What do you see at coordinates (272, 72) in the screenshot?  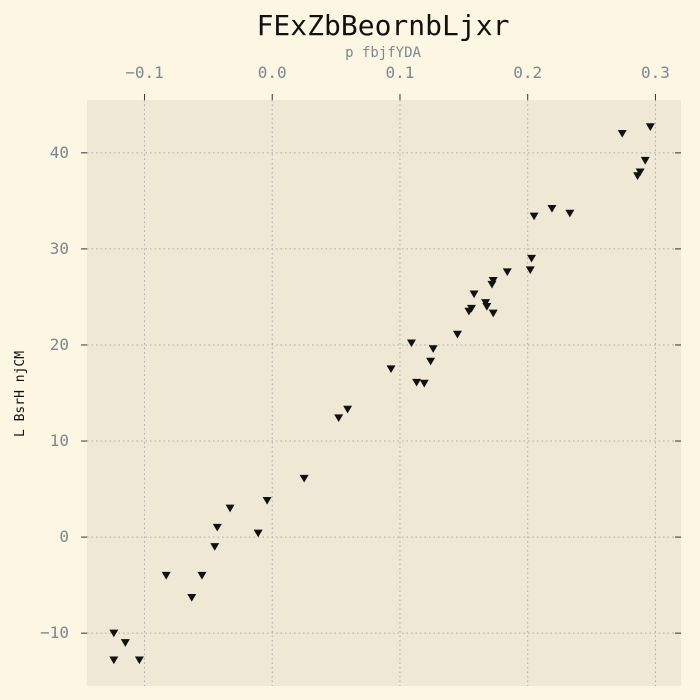 I see `x-tick-label: 0.0` at bounding box center [272, 72].